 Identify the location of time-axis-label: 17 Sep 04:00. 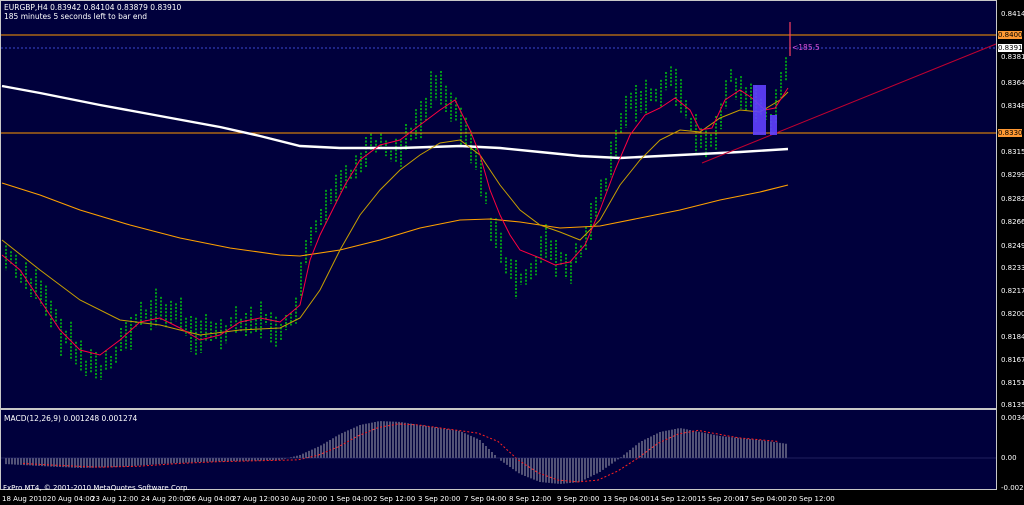
(763, 499).